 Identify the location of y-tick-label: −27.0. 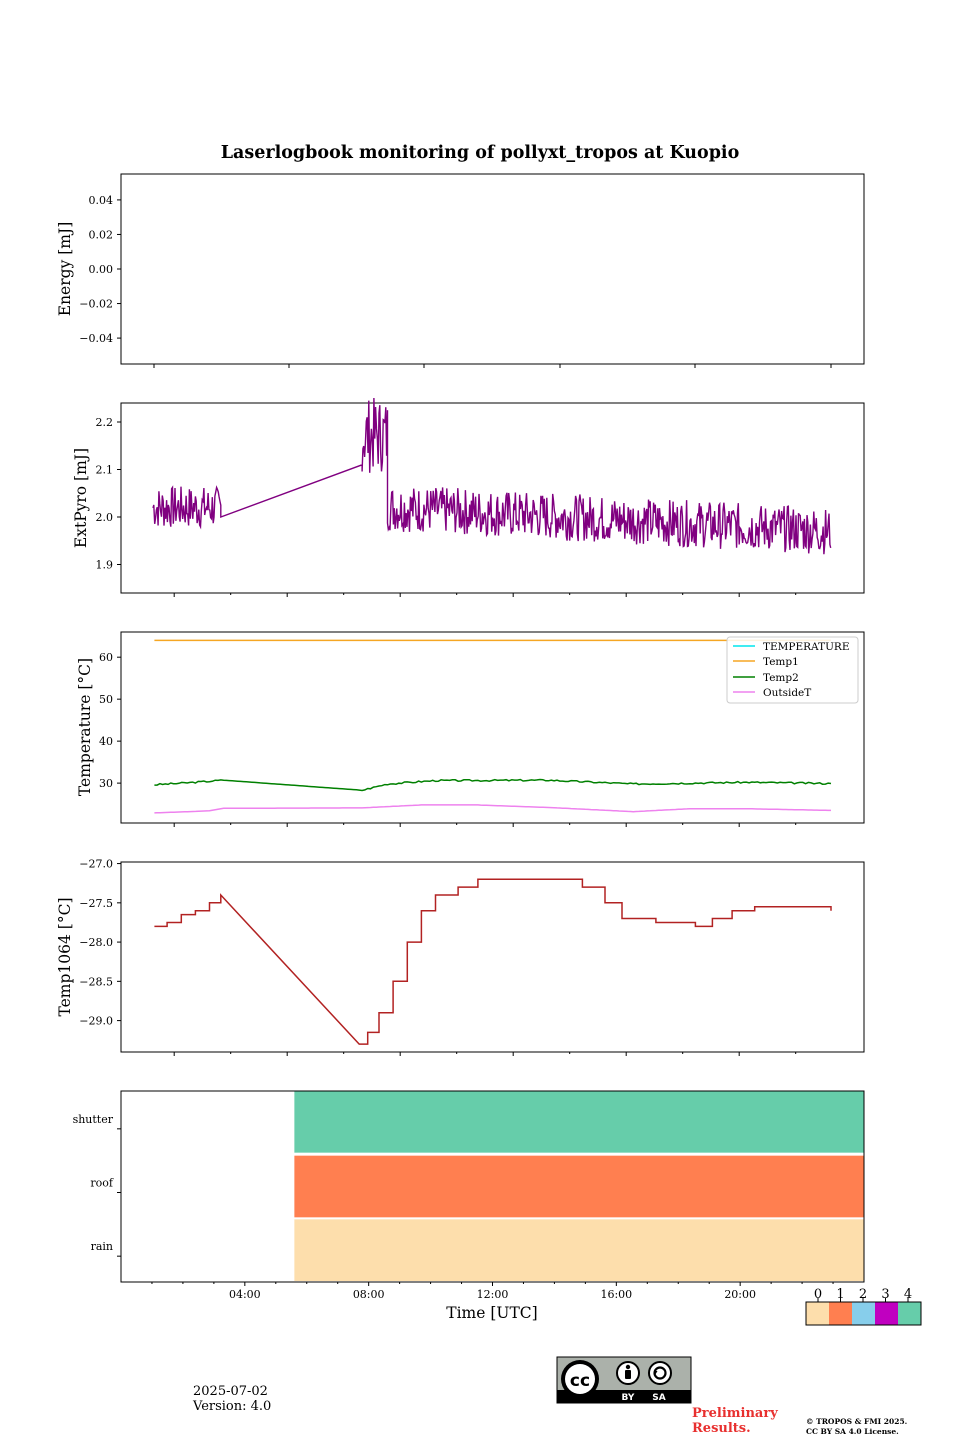
(96, 864).